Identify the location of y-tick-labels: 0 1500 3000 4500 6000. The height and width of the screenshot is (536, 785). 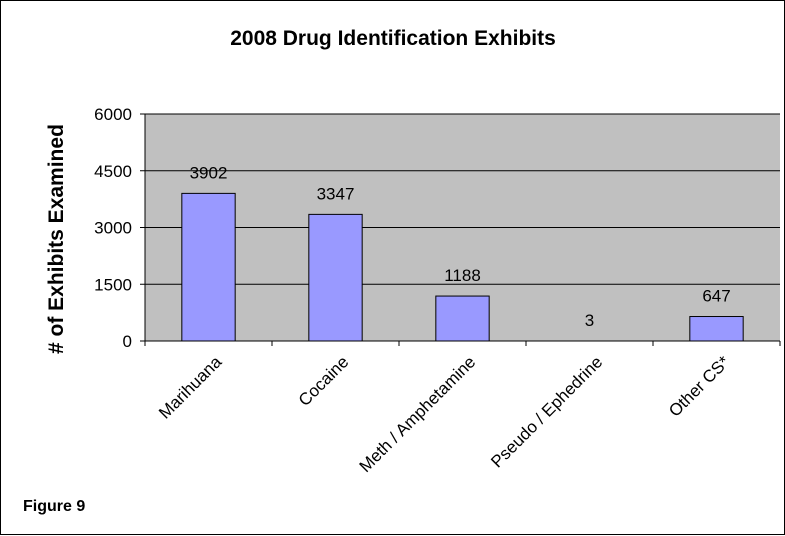
(113, 228).